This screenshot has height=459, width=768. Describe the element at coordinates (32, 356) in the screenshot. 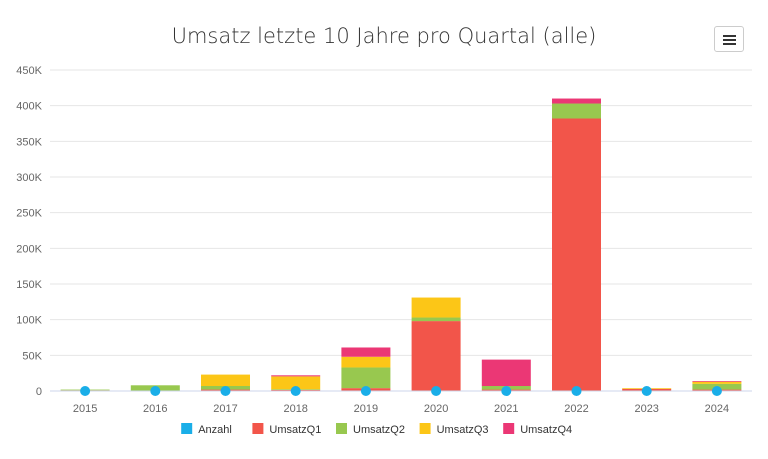

I see `y-tick-label: 50K` at that location.